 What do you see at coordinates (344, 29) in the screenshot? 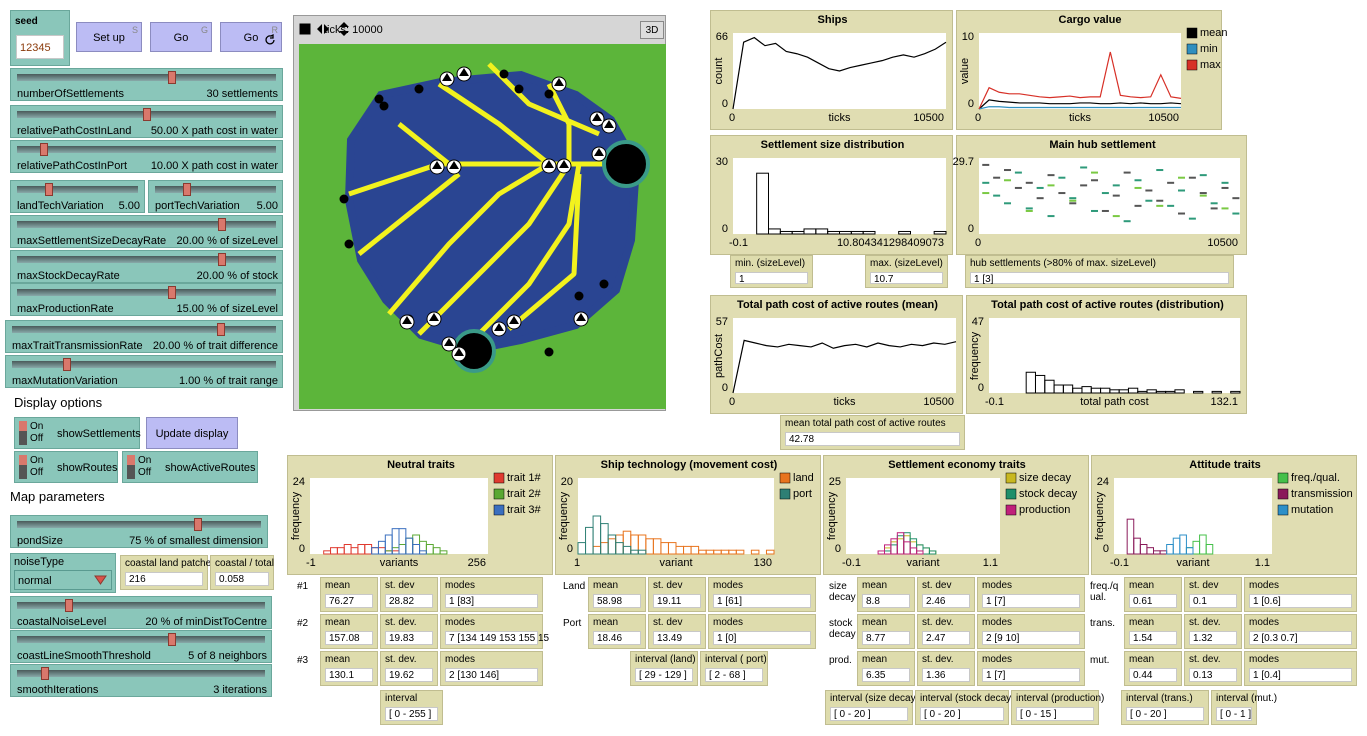
I see `toolbar-icon` at bounding box center [344, 29].